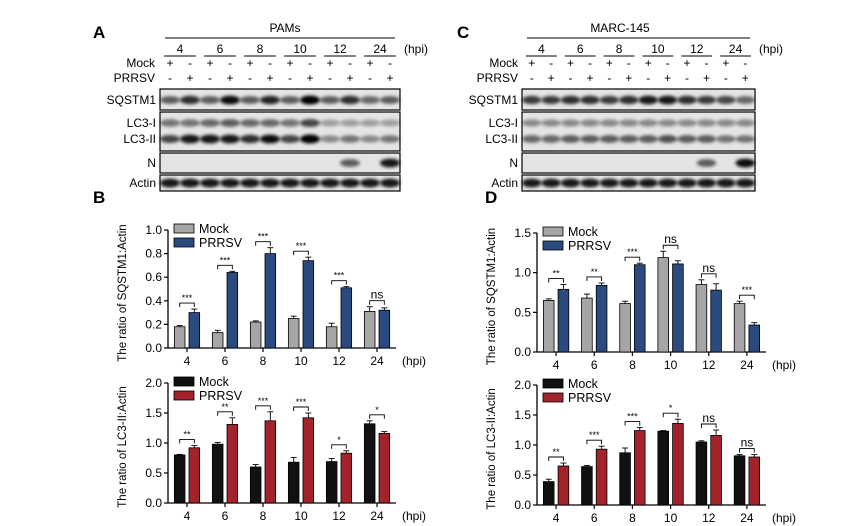 The height and width of the screenshot is (526, 854). What do you see at coordinates (492, 448) in the screenshot?
I see `y-axis-label: The ratio of LC3-II:Actin` at bounding box center [492, 448].